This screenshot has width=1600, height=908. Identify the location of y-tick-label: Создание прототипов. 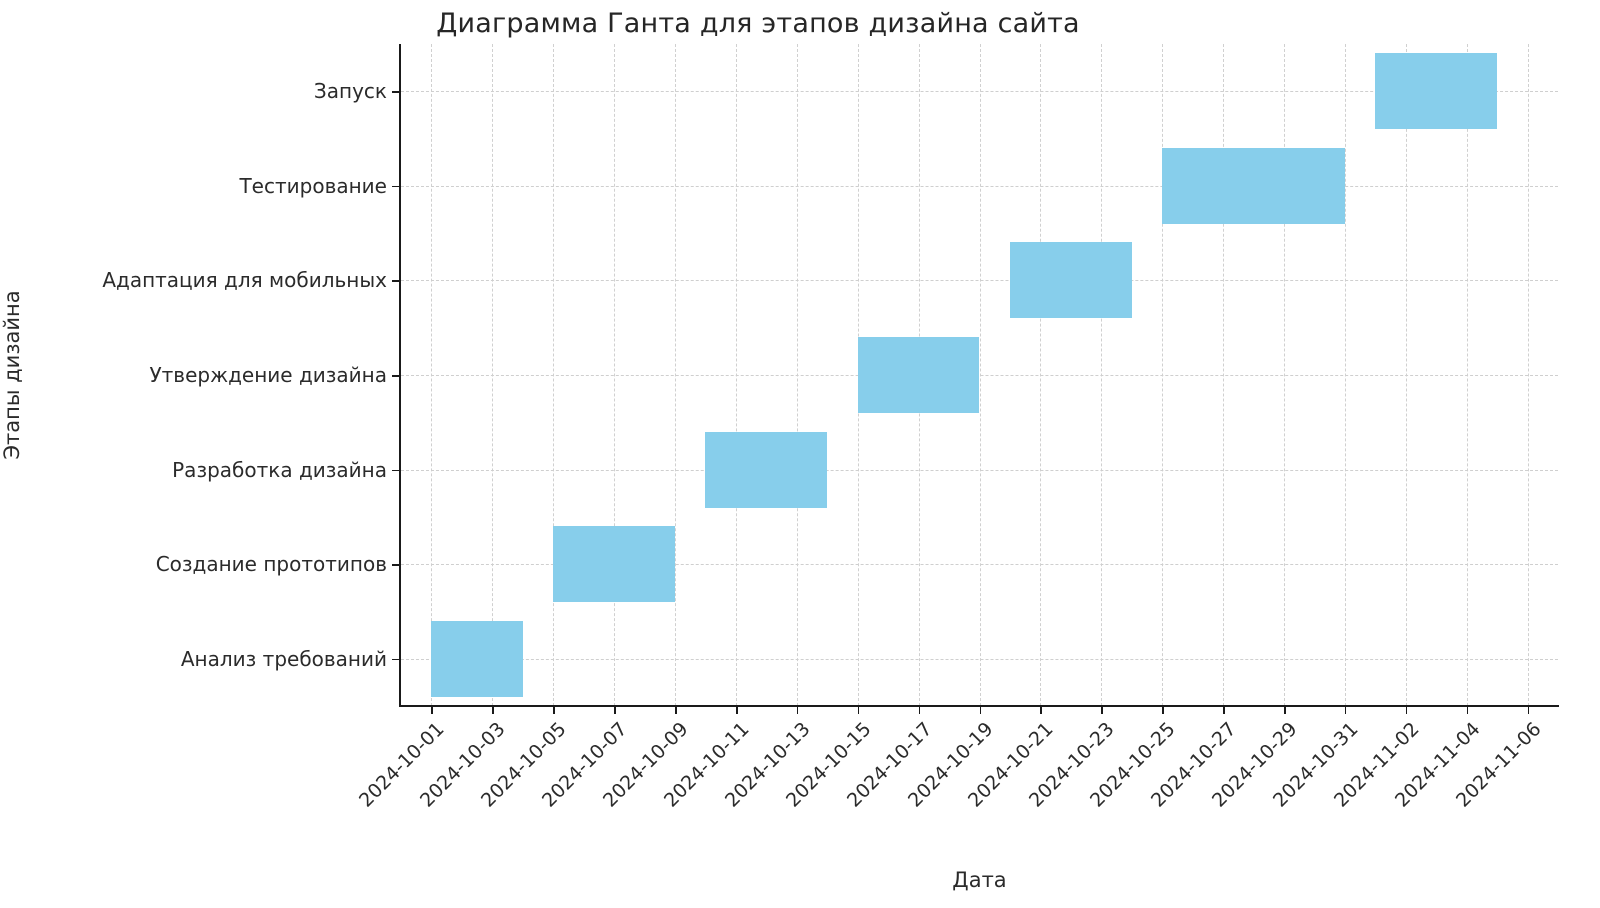
(271, 564).